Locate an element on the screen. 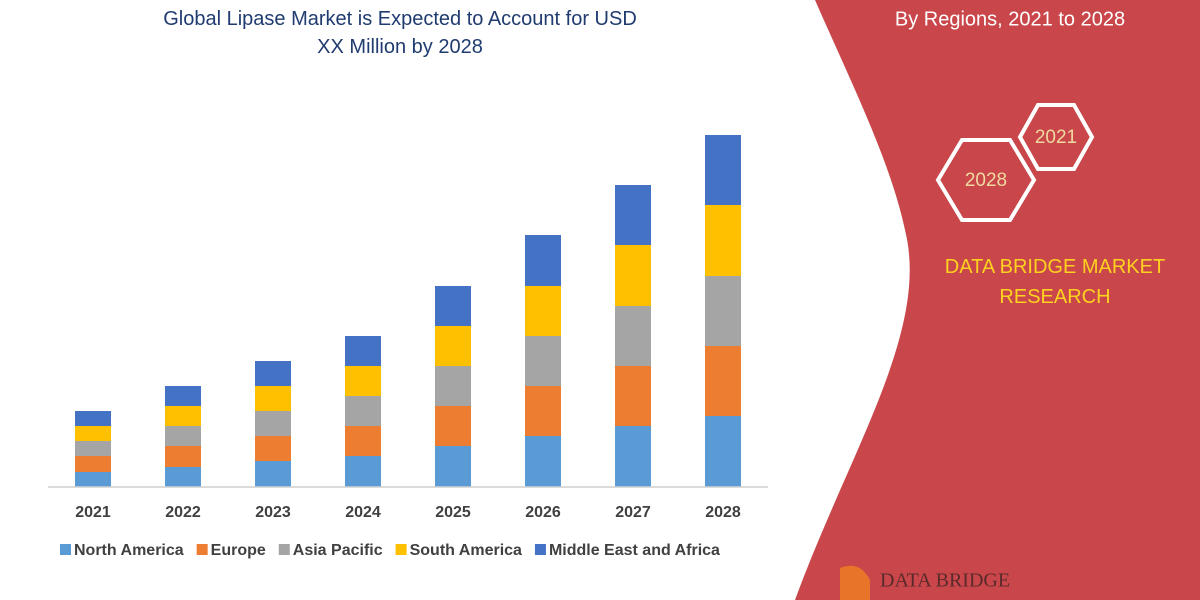 Image resolution: width=1200 pixels, height=600 pixels. brand-box: DATA BRIDGE MARKET RESEARCH is located at coordinates (1055, 282).